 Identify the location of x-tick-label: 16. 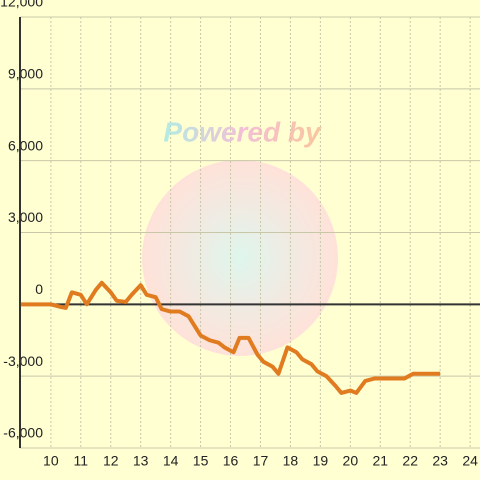
(231, 461).